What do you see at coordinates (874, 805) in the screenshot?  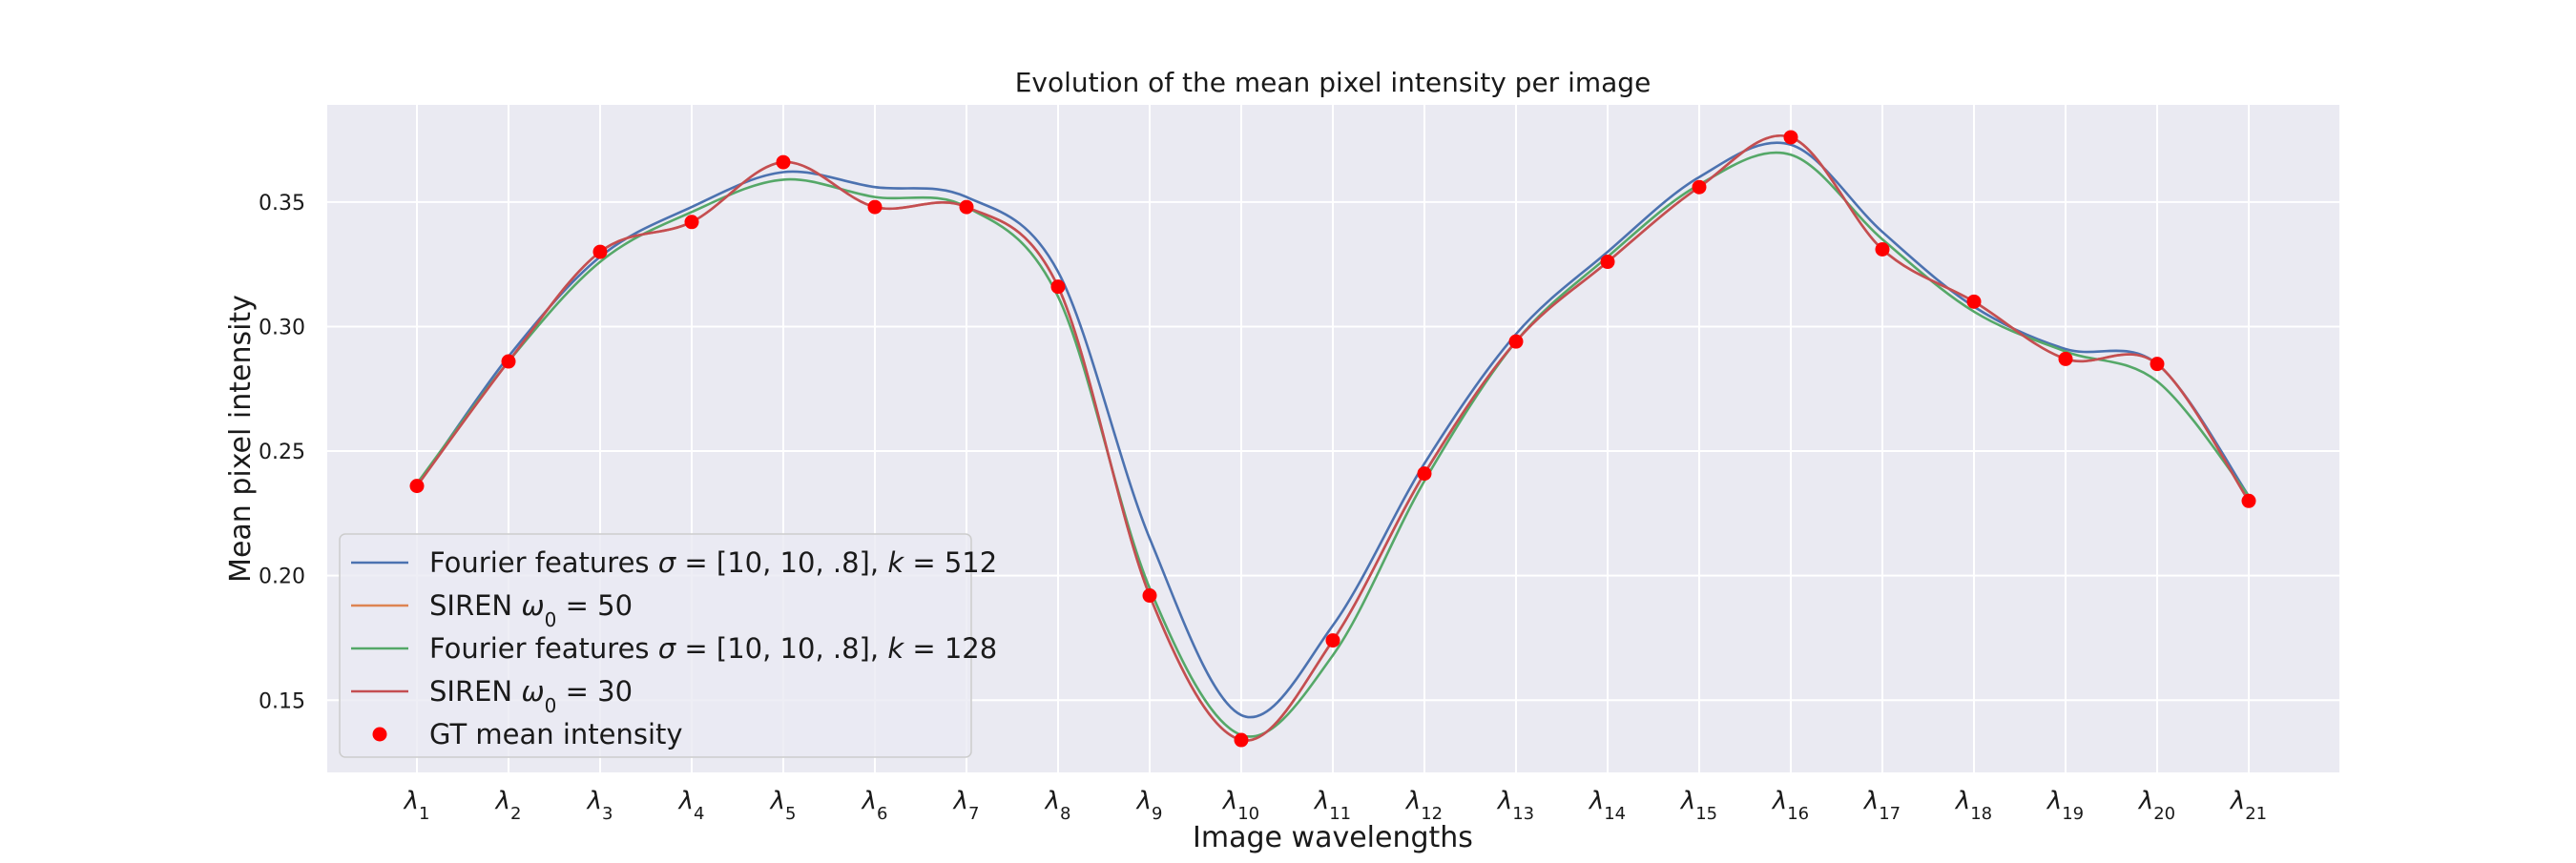 I see `x-tick-label: λ6` at bounding box center [874, 805].